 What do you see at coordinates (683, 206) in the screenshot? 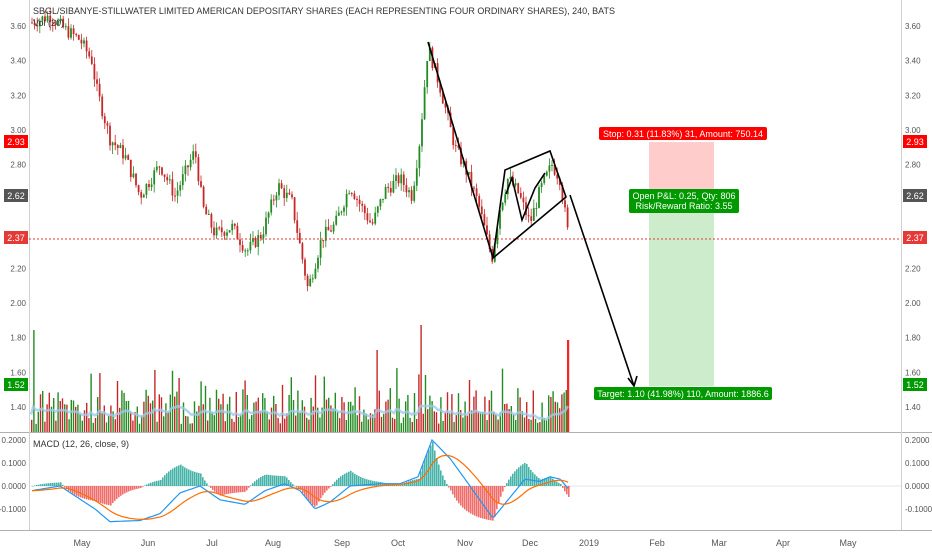
I see `risk-reward-text: Risk/Reward Ratio: 3.55` at bounding box center [683, 206].